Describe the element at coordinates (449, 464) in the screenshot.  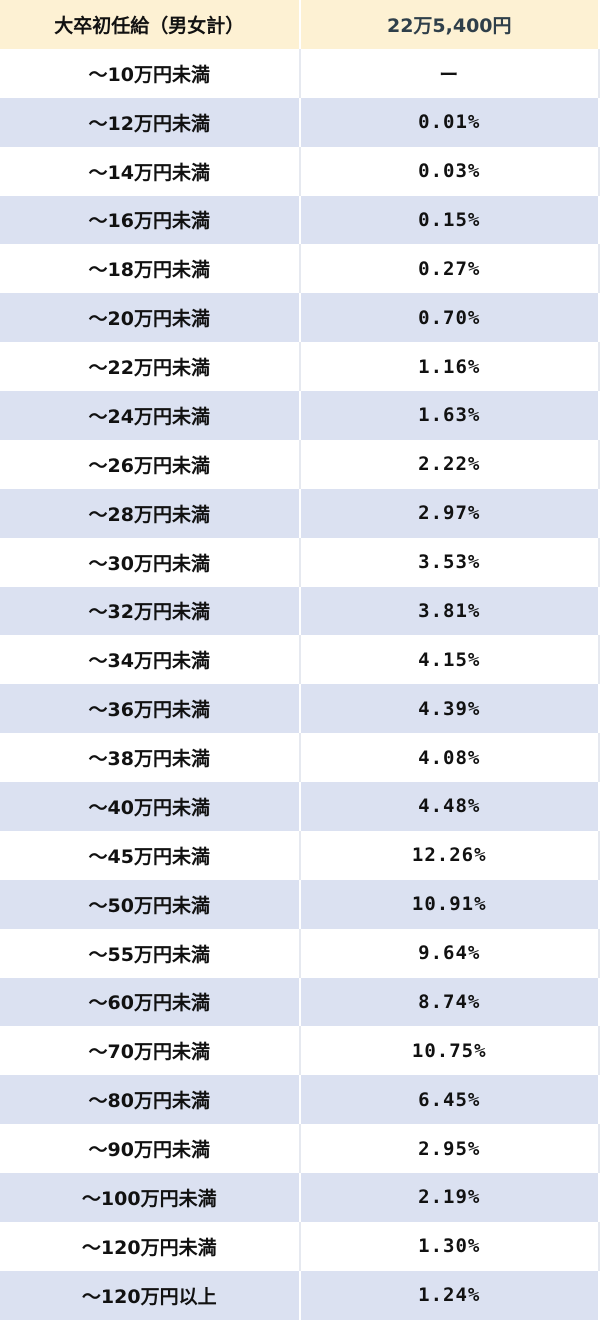
I see `percent-cell: 2.22%` at that location.